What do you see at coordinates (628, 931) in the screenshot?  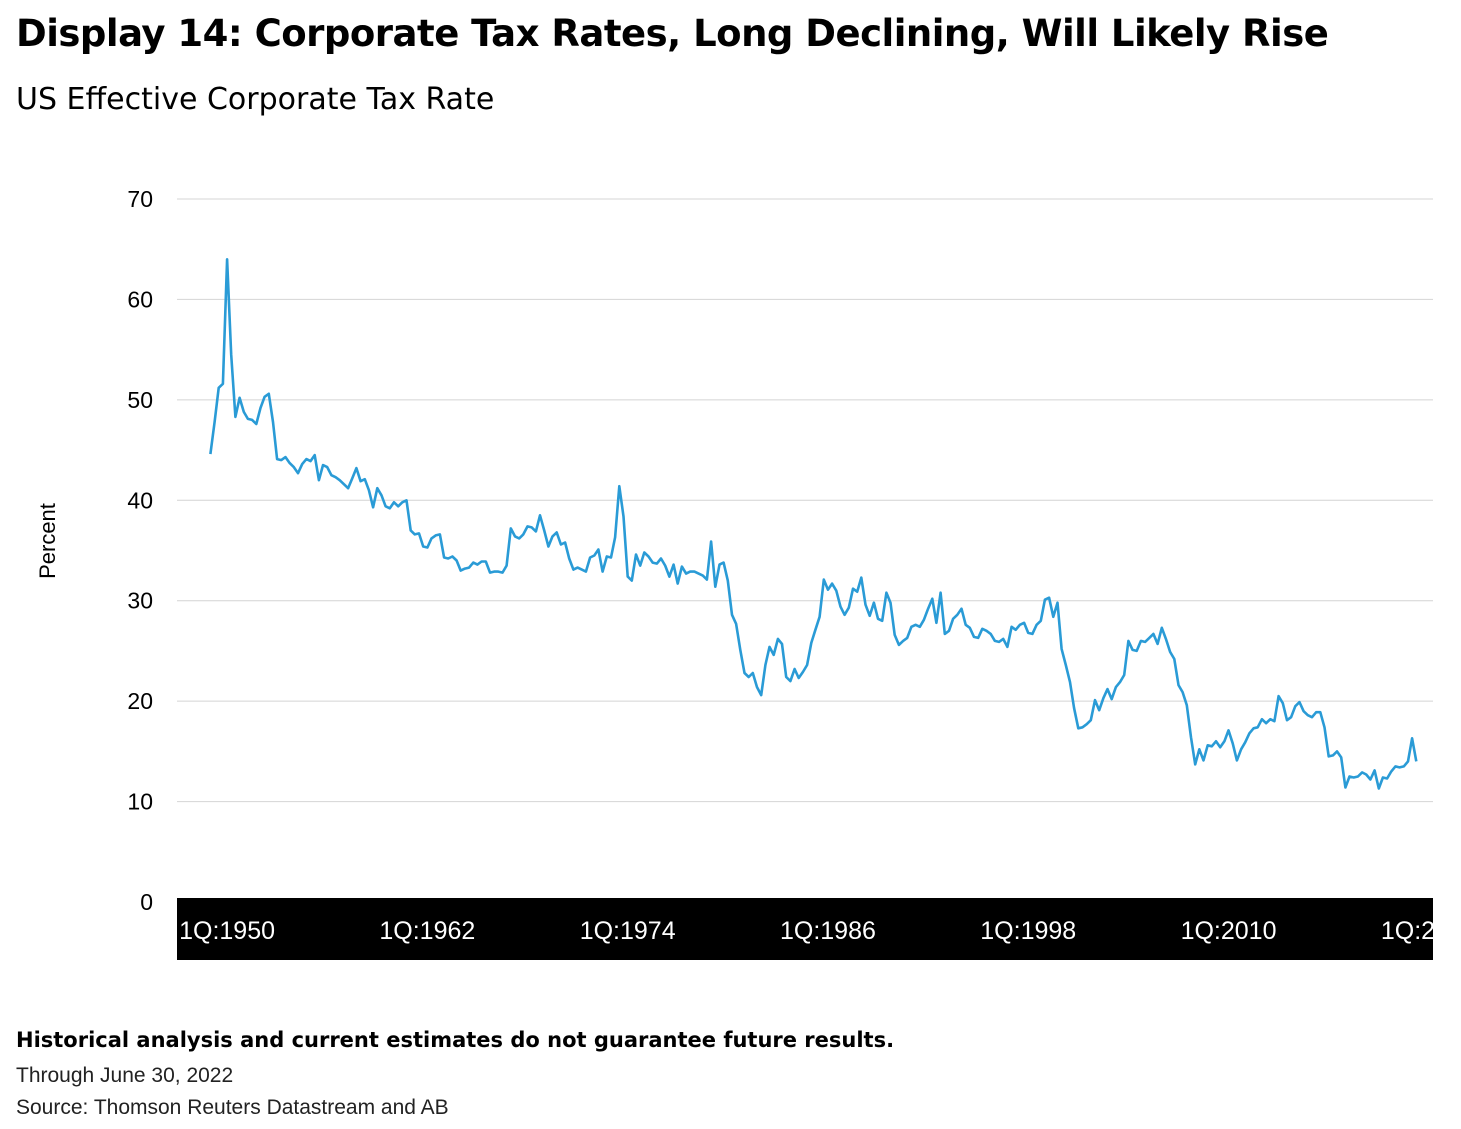 I see `x-tick-label: 1Q:1974` at bounding box center [628, 931].